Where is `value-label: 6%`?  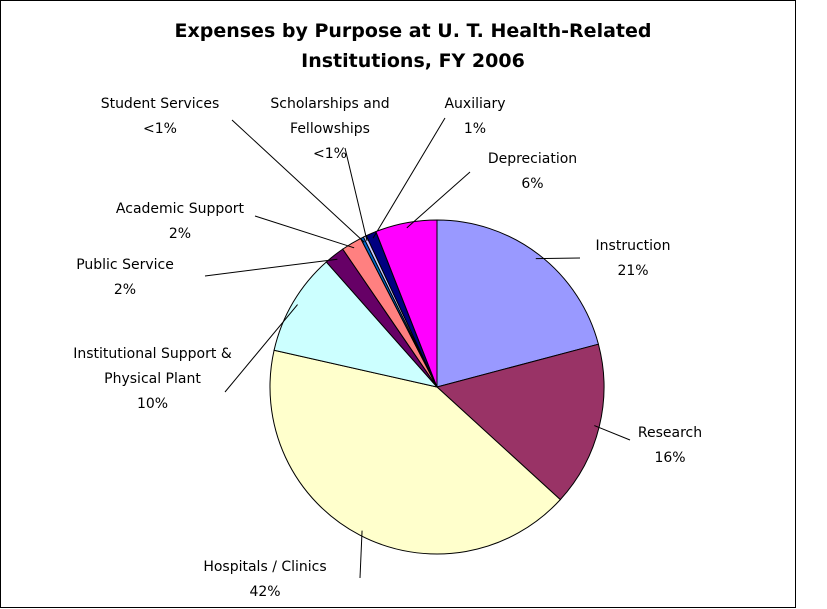
value-label: 6% is located at coordinates (532, 184).